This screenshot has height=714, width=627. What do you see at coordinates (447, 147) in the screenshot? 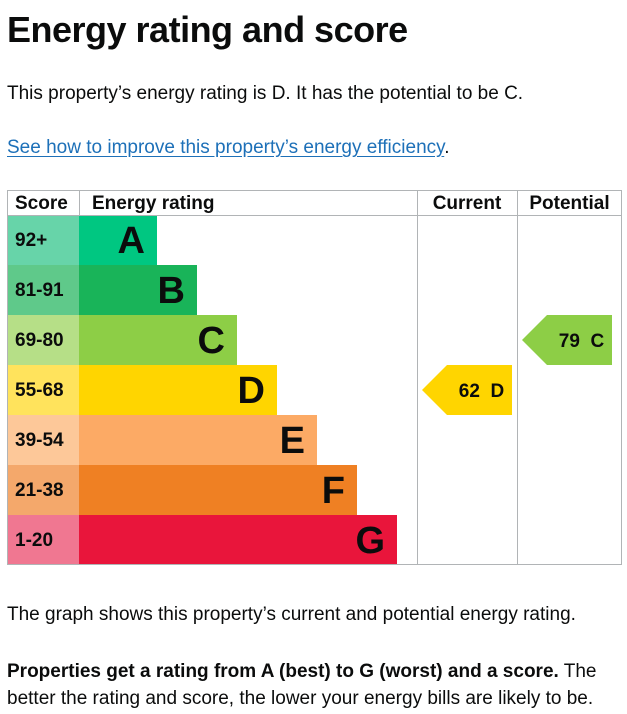
I see `link-suffix: .` at bounding box center [447, 147].